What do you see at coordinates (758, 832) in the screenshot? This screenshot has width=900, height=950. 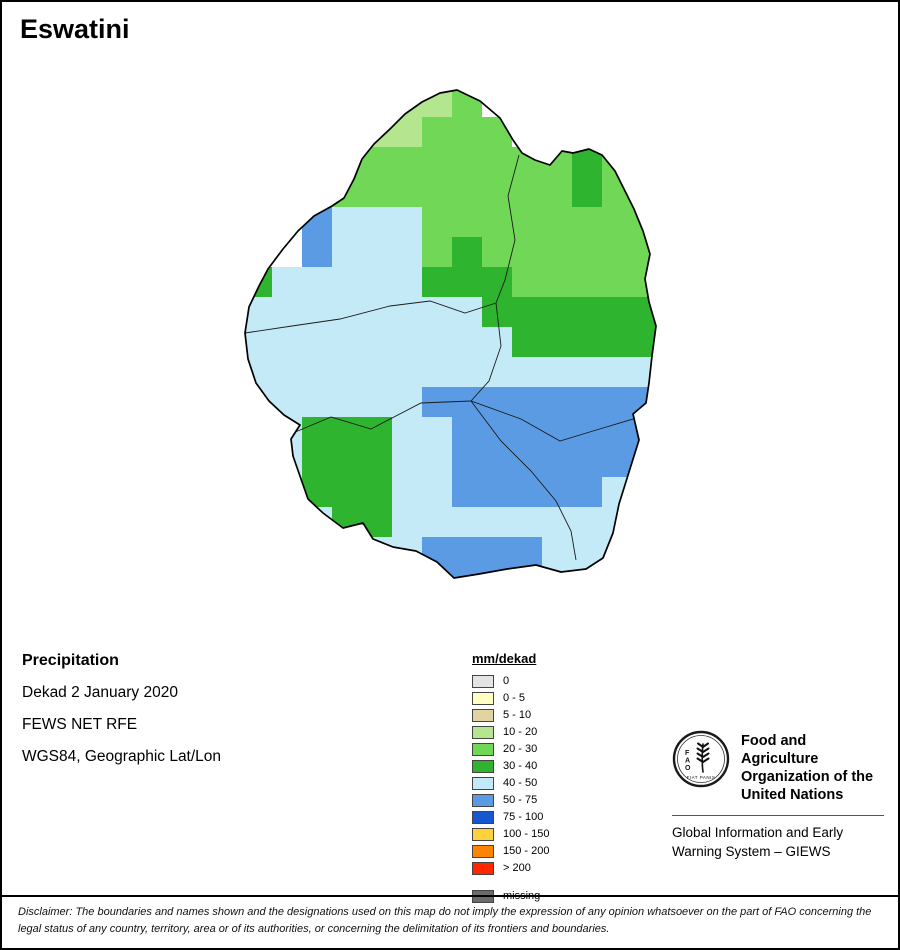 I see `giews-line1: Global Information and Early` at bounding box center [758, 832].